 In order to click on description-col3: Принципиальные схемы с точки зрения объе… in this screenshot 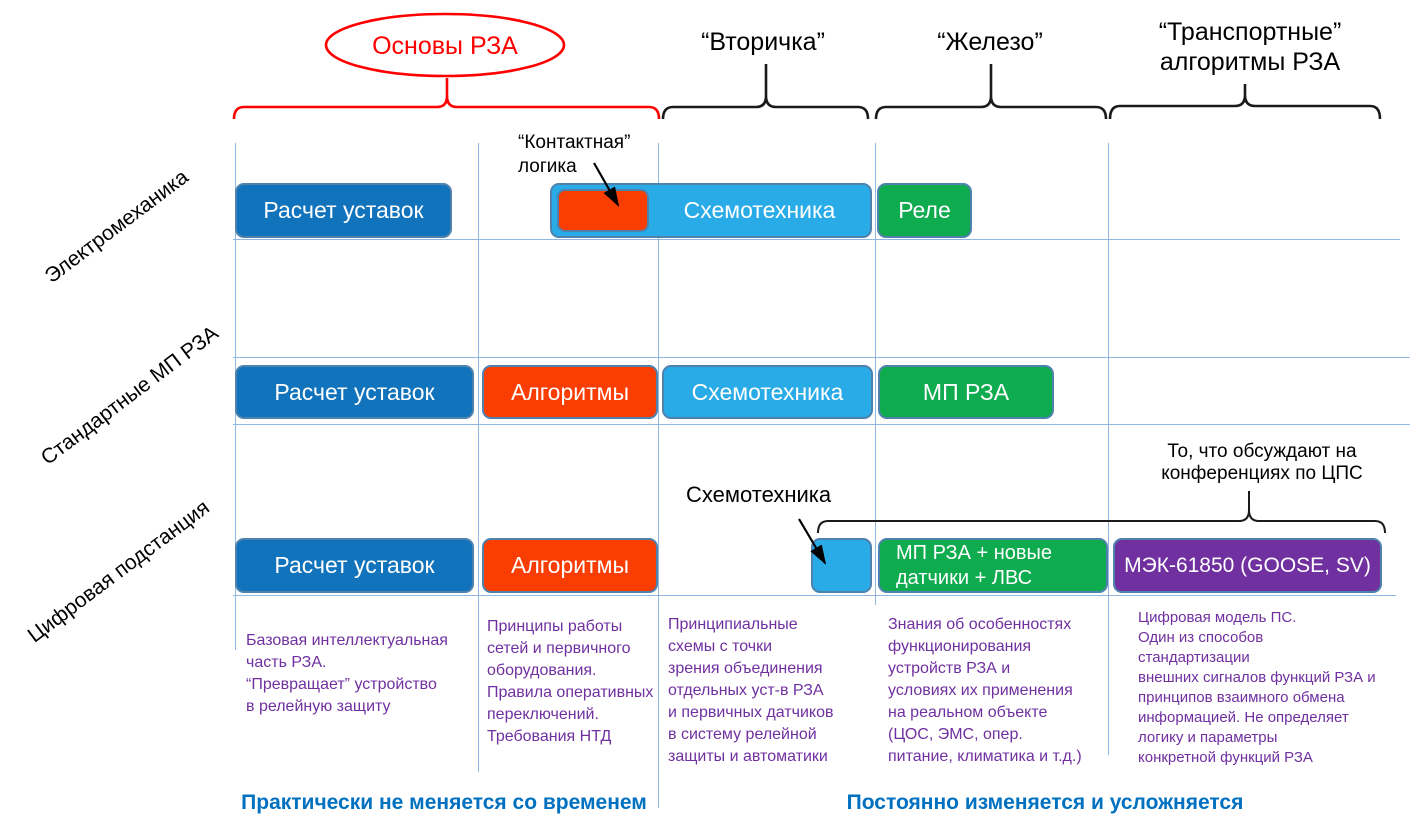, I will do `click(751, 690)`.